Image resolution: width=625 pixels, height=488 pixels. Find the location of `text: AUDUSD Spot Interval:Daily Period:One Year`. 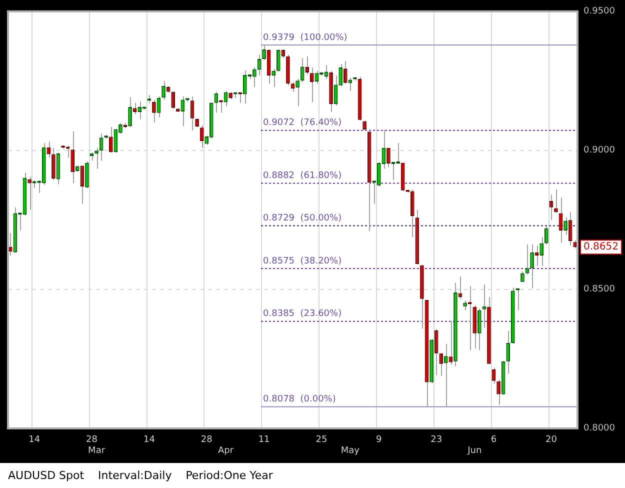

text: AUDUSD Spot Interval:Daily Period:One Year is located at coordinates (141, 475).